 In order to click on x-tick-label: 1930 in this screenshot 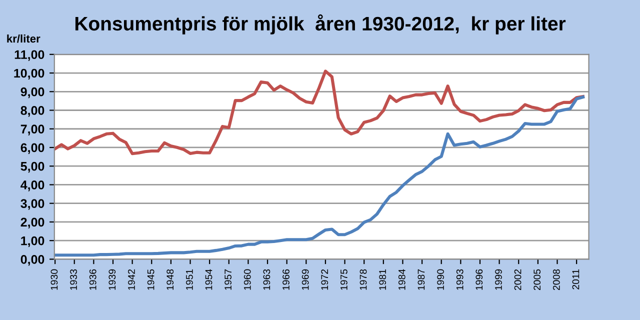, I will do `click(54, 279)`.